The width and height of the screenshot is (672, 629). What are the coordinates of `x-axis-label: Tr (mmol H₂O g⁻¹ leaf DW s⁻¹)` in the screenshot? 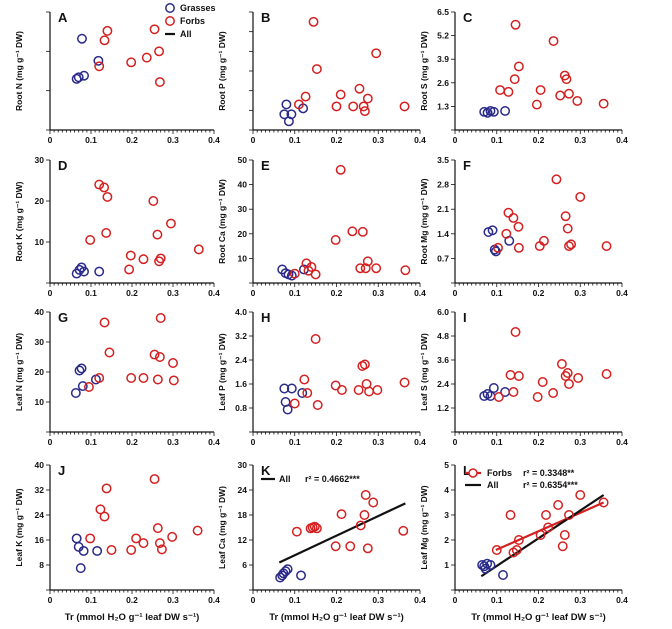 It's located at (132, 617).